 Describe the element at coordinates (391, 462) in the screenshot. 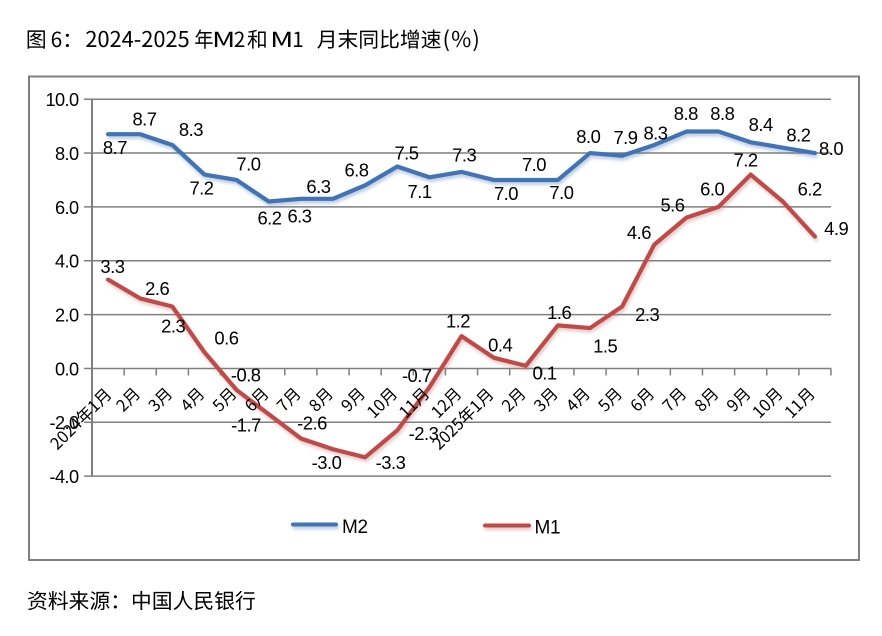

I see `svg-text: -3.3` at that location.